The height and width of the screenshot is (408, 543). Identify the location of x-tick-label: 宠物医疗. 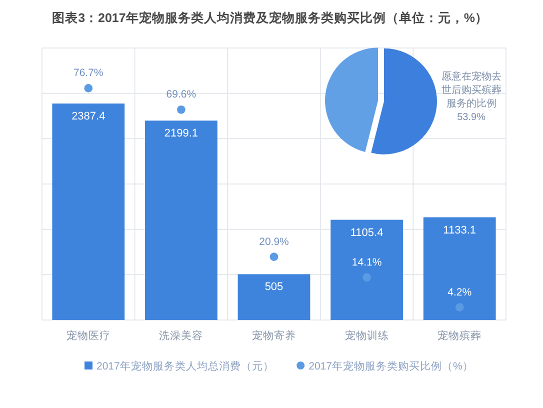
(88, 335).